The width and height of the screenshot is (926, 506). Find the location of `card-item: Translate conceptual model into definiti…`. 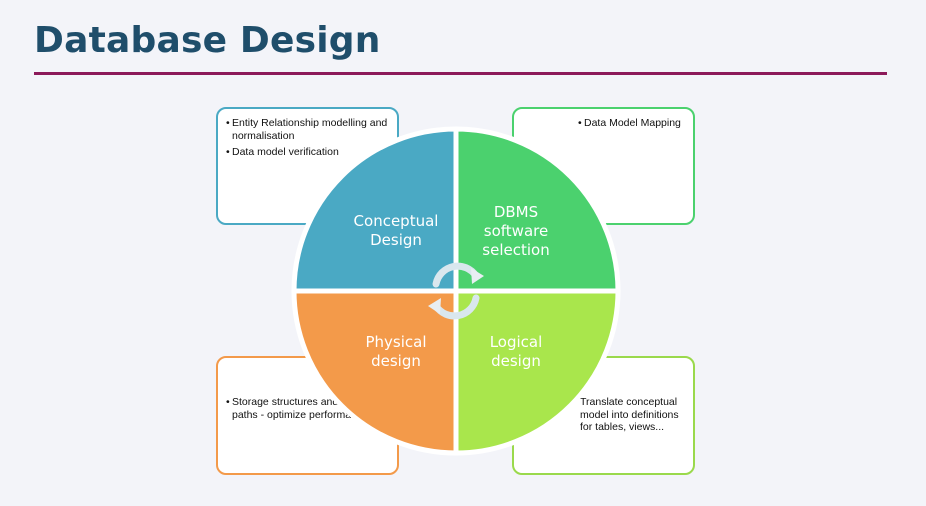

card-item: Translate conceptual model into definiti… is located at coordinates (629, 414).